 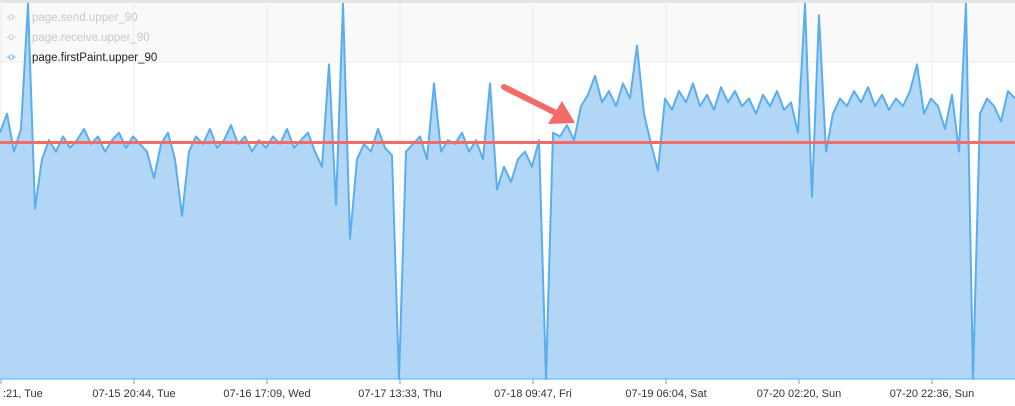 I want to click on x-tick-label: 07-19 06:04, Sat, so click(x=665, y=394).